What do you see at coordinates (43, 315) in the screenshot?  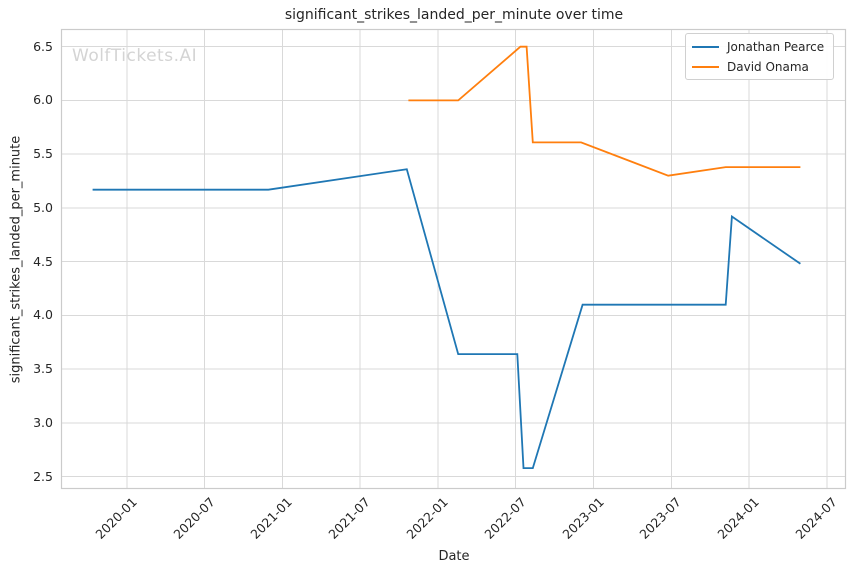 I see `y-tick-label: 4.0` at bounding box center [43, 315].